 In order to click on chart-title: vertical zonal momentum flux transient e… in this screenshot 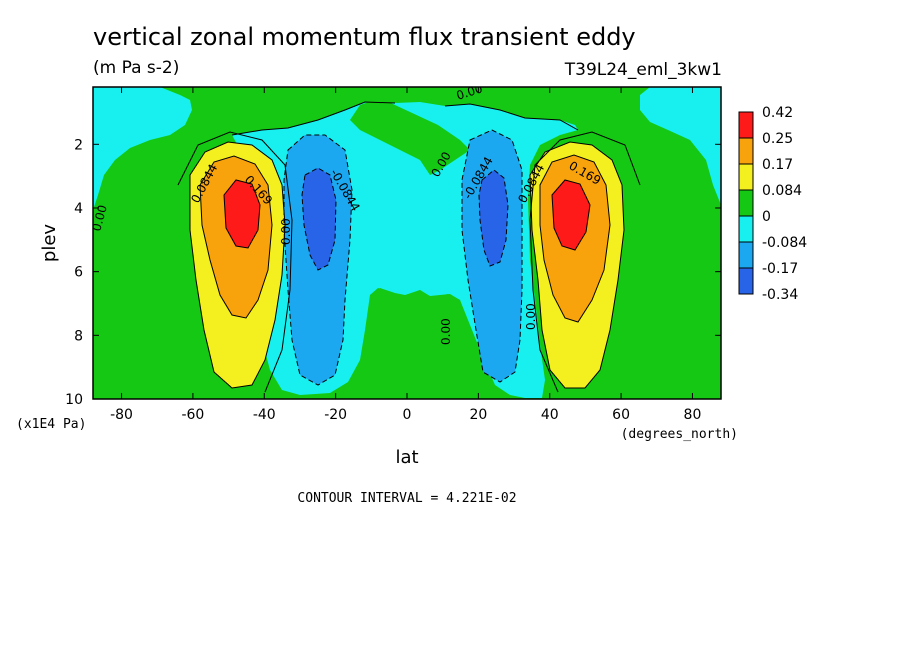, I will do `click(364, 37)`.